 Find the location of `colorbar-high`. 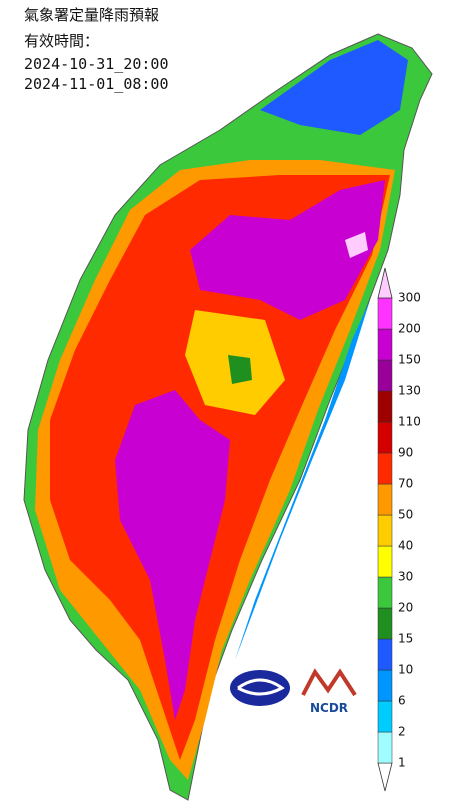

colorbar-high is located at coordinates (385, 283).